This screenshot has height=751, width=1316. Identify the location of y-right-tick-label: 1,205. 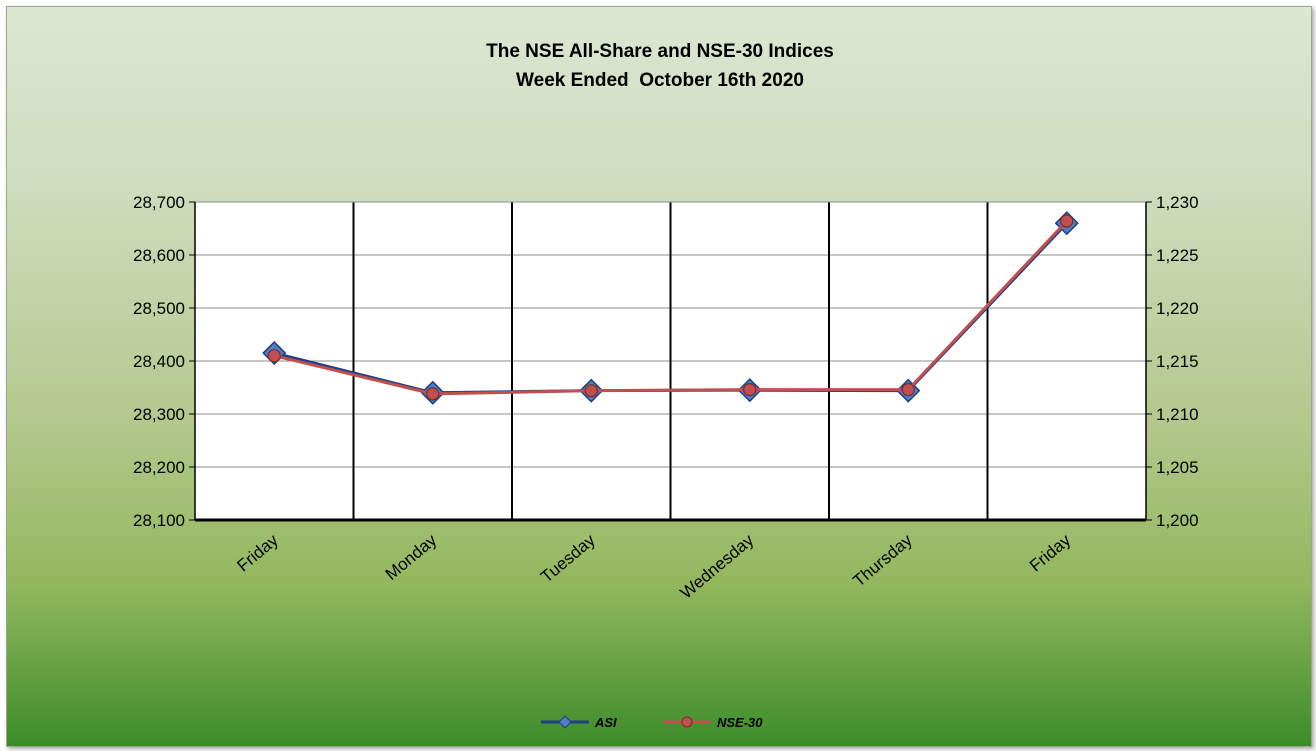
(1177, 467).